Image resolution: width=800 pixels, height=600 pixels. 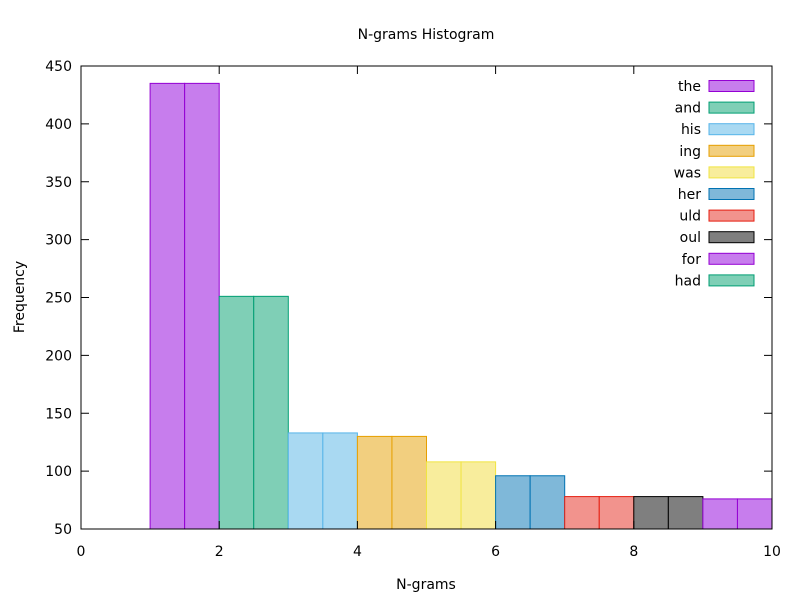 I want to click on x-tick-label: 4, so click(x=357, y=552).